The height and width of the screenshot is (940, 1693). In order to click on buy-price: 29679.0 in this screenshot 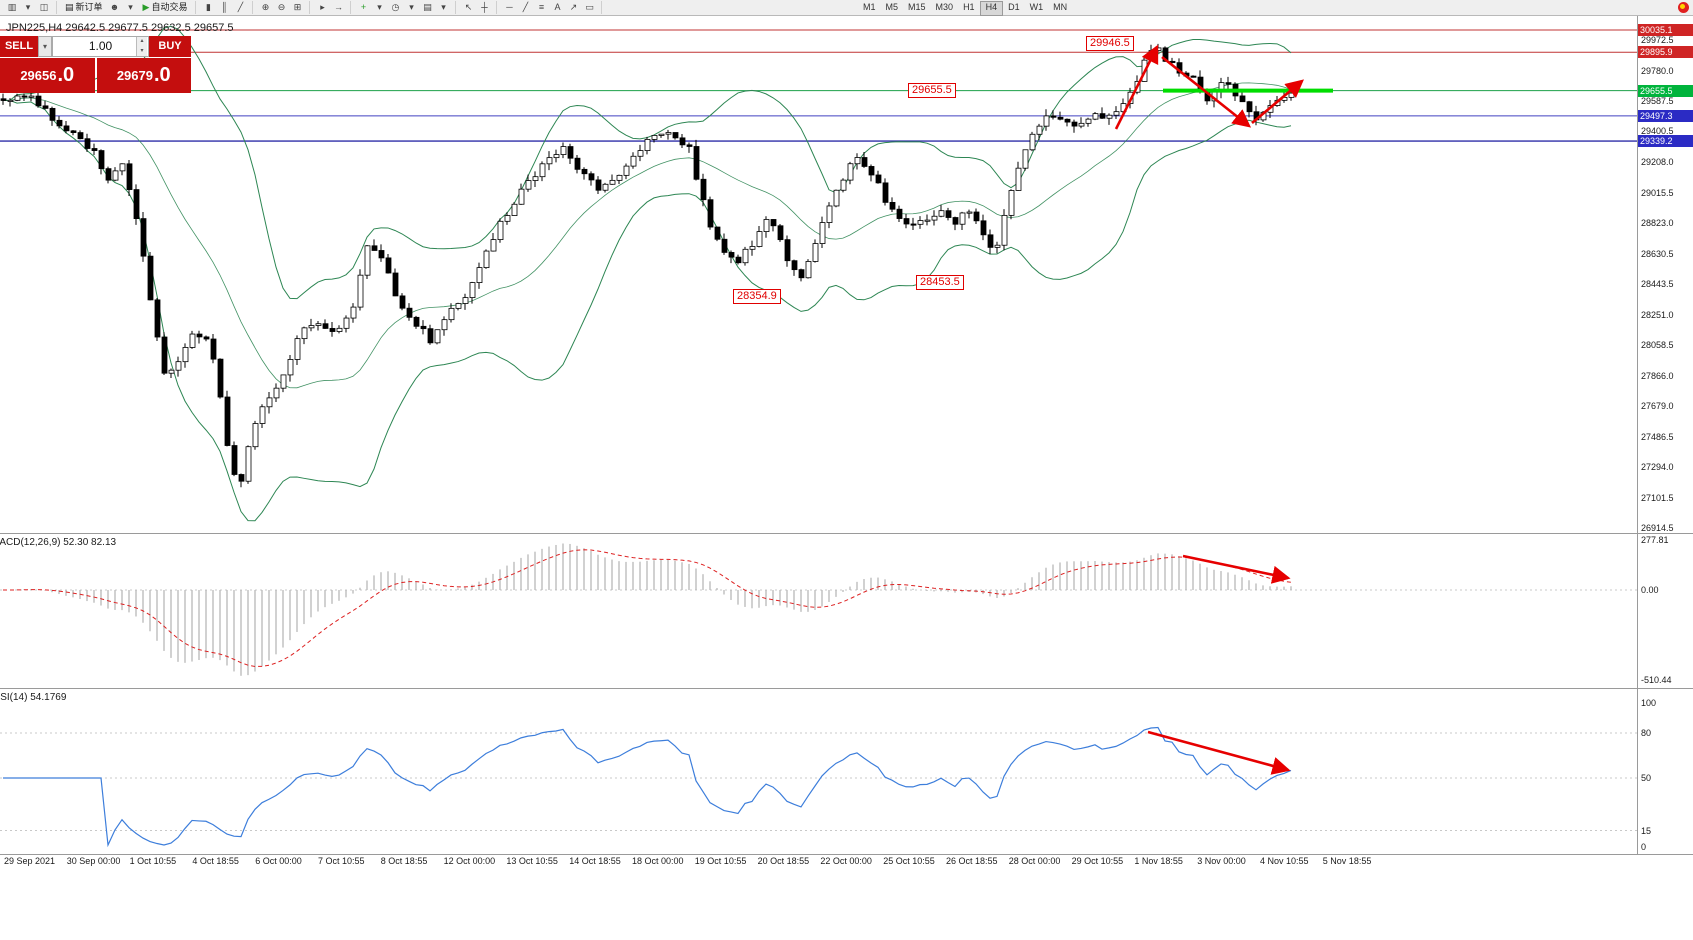, I will do `click(143, 75)`.